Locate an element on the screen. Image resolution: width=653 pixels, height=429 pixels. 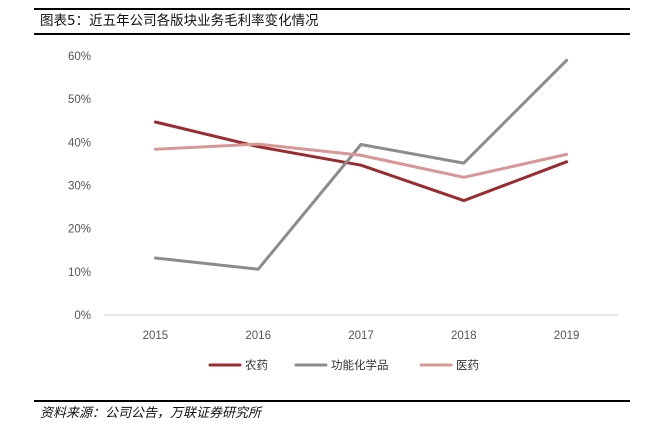
x-axis-ticks: 2015 2016 2017 2018 2019 is located at coordinates (361, 336).